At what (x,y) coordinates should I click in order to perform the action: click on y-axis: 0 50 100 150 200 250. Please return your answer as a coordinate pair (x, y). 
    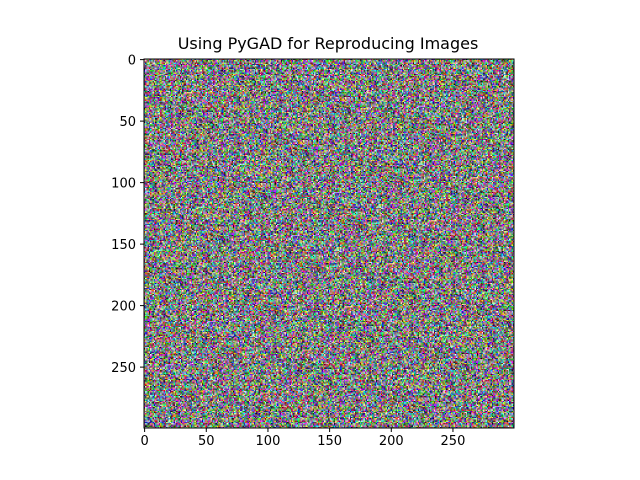
    Looking at the image, I should click on (127, 215).